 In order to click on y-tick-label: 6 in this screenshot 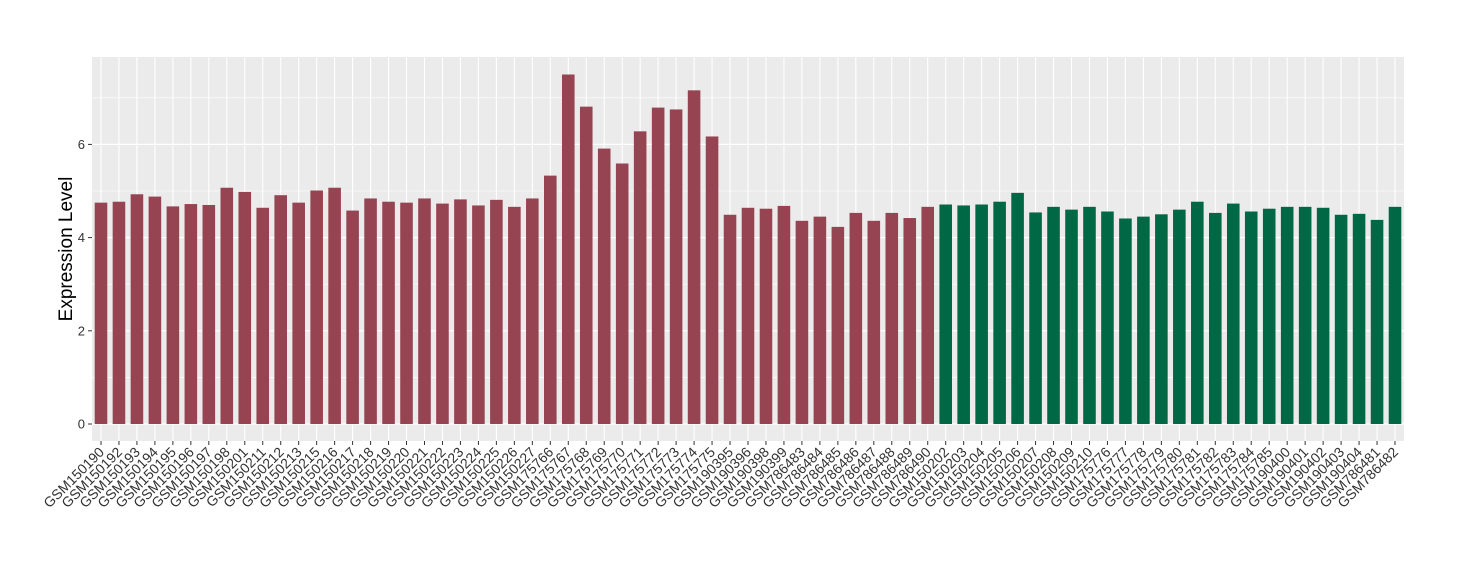, I will do `click(81, 144)`.